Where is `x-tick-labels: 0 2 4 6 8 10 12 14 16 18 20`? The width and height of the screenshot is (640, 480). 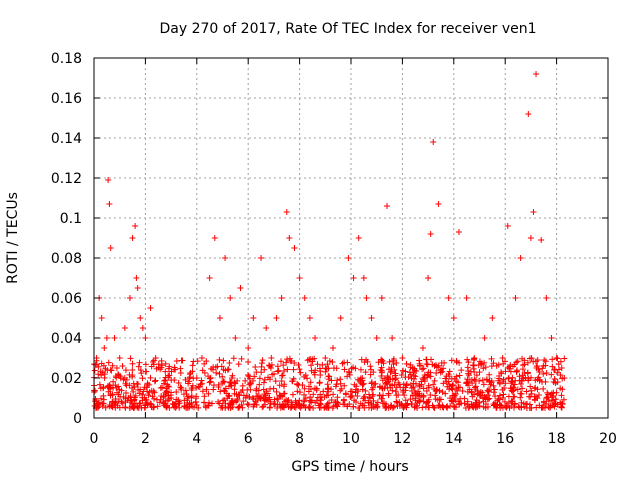 x-tick-labels: 0 2 4 6 8 10 12 14 16 18 20 is located at coordinates (353, 439).